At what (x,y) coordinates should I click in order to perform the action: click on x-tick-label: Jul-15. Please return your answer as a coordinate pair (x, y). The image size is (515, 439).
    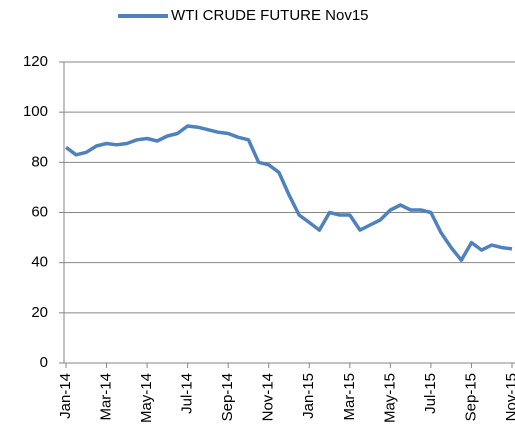
    Looking at the image, I should click on (430, 393).